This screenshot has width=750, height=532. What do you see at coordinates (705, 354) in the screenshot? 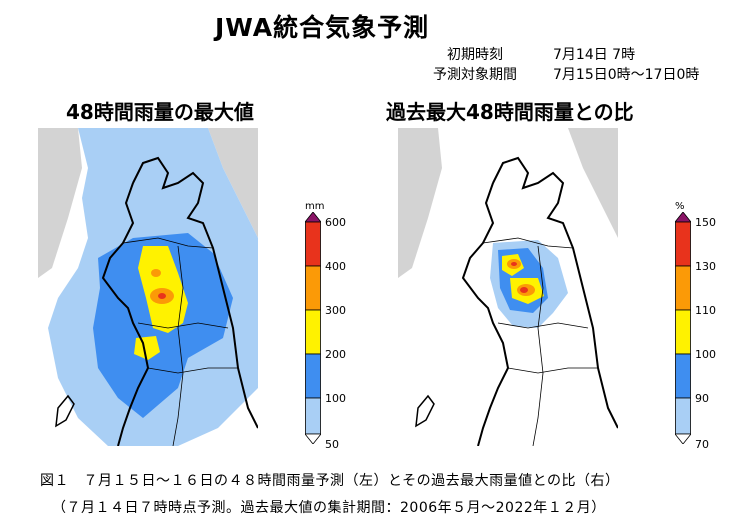
I see `right-tick-100: 100` at bounding box center [705, 354].